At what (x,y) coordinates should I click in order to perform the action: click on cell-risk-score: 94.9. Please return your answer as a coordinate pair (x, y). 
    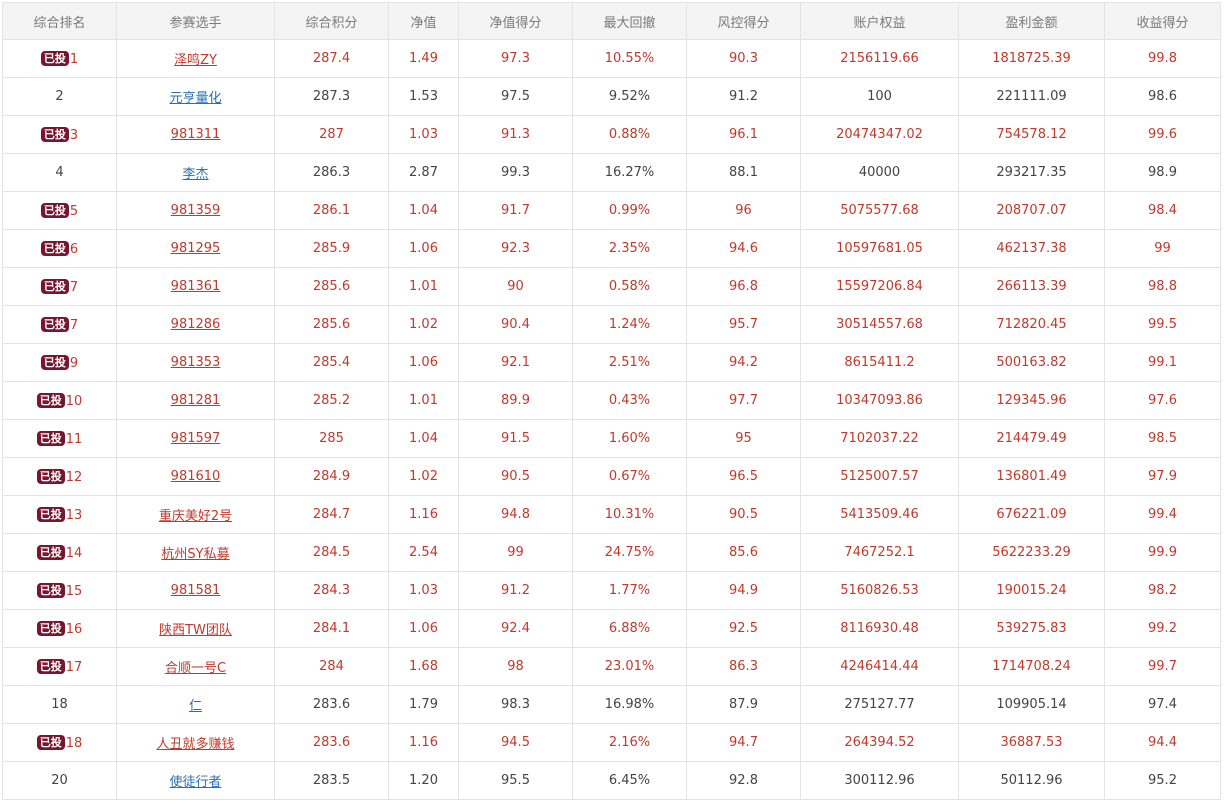
    Looking at the image, I should click on (743, 590).